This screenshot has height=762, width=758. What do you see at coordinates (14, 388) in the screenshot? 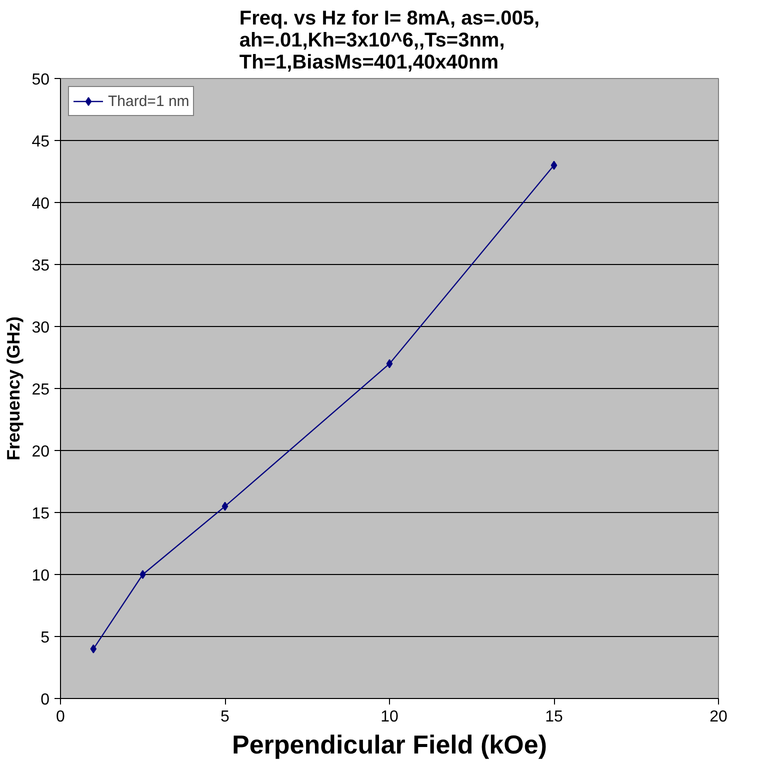
I see `y-axis-title: Frequency (GHz)` at bounding box center [14, 388].